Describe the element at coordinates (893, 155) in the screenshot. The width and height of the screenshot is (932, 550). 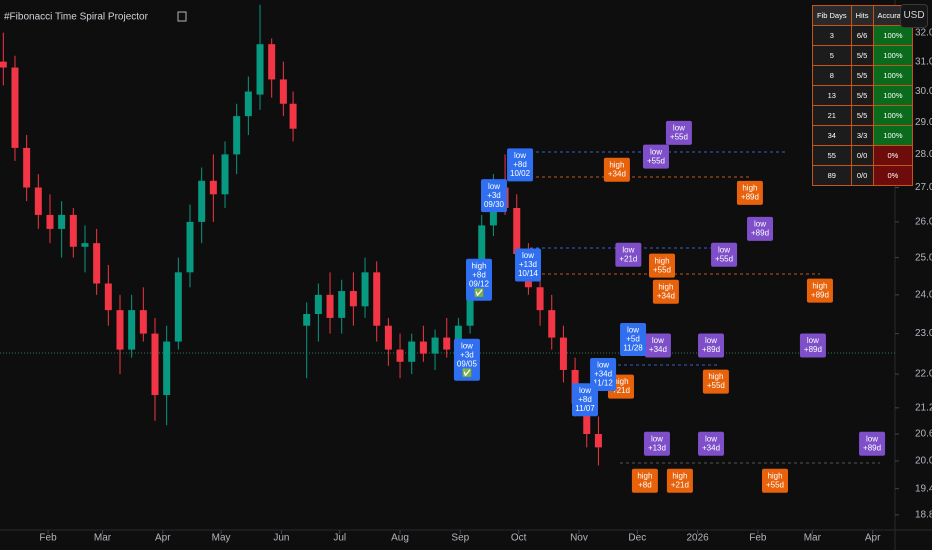
I see `table-cell: 0%` at that location.